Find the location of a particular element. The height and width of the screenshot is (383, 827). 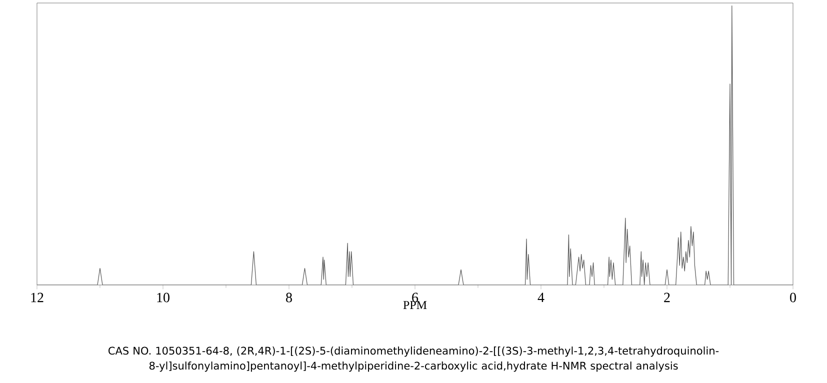

x-axis-title: PPM is located at coordinates (415, 305).